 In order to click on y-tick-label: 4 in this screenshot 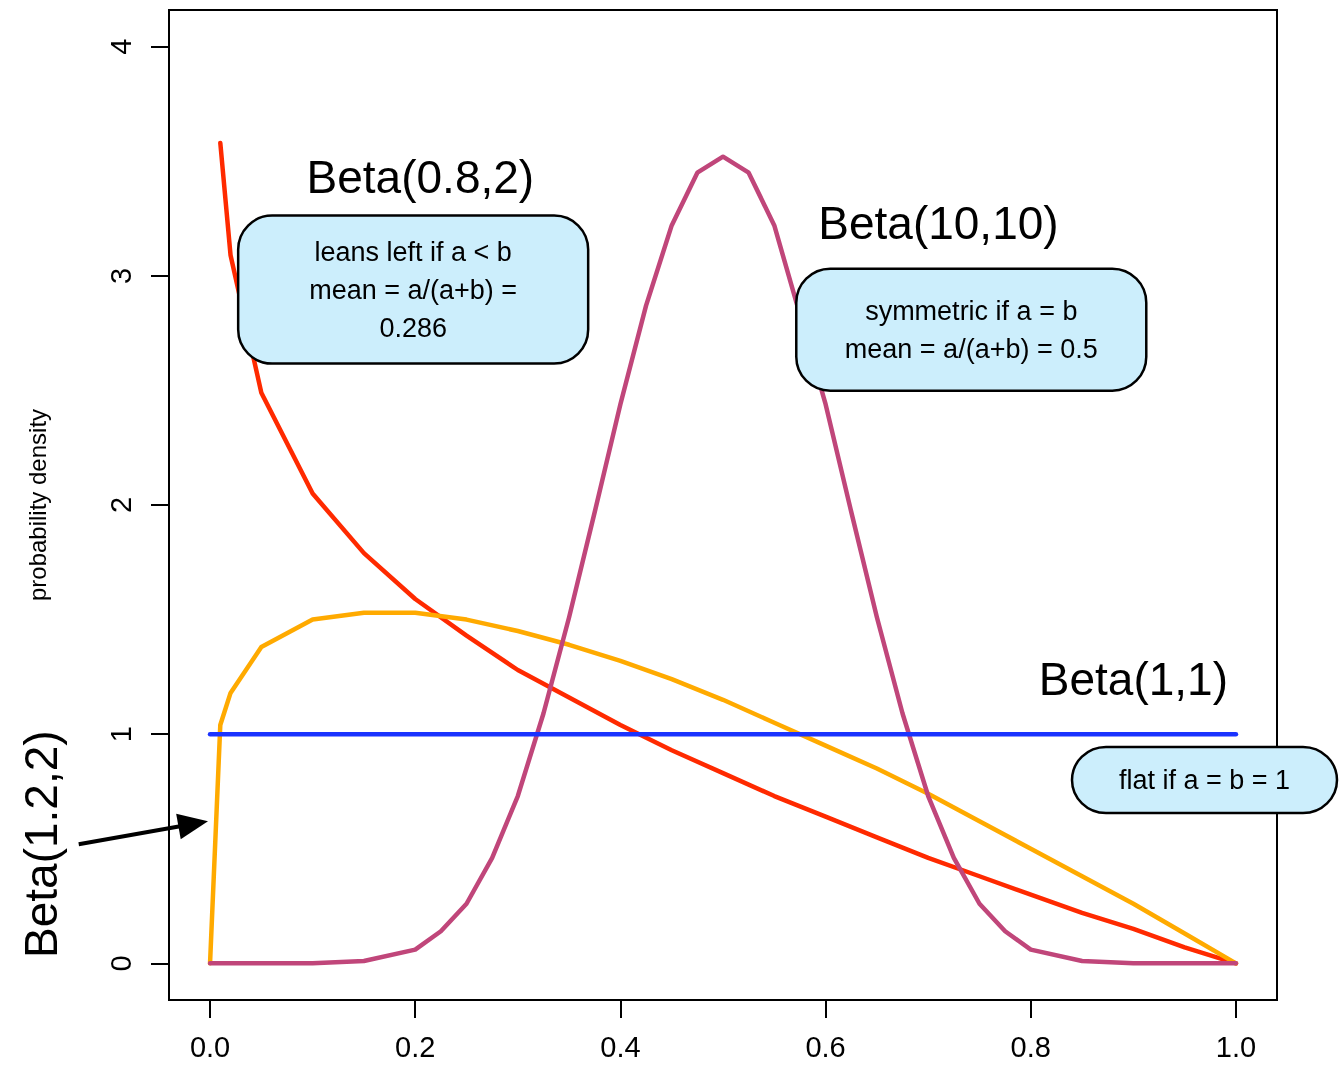, I will do `click(120, 46)`.